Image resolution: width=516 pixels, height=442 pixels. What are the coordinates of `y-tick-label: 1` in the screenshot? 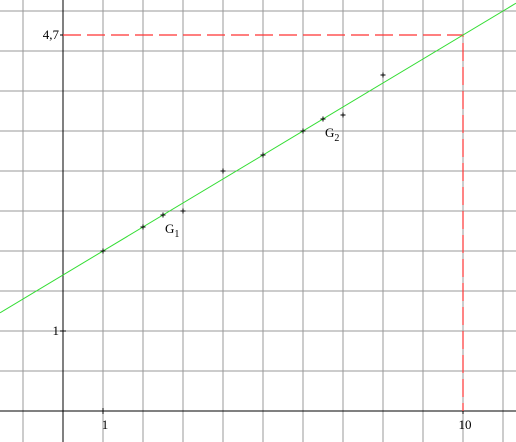 It's located at (56, 330).